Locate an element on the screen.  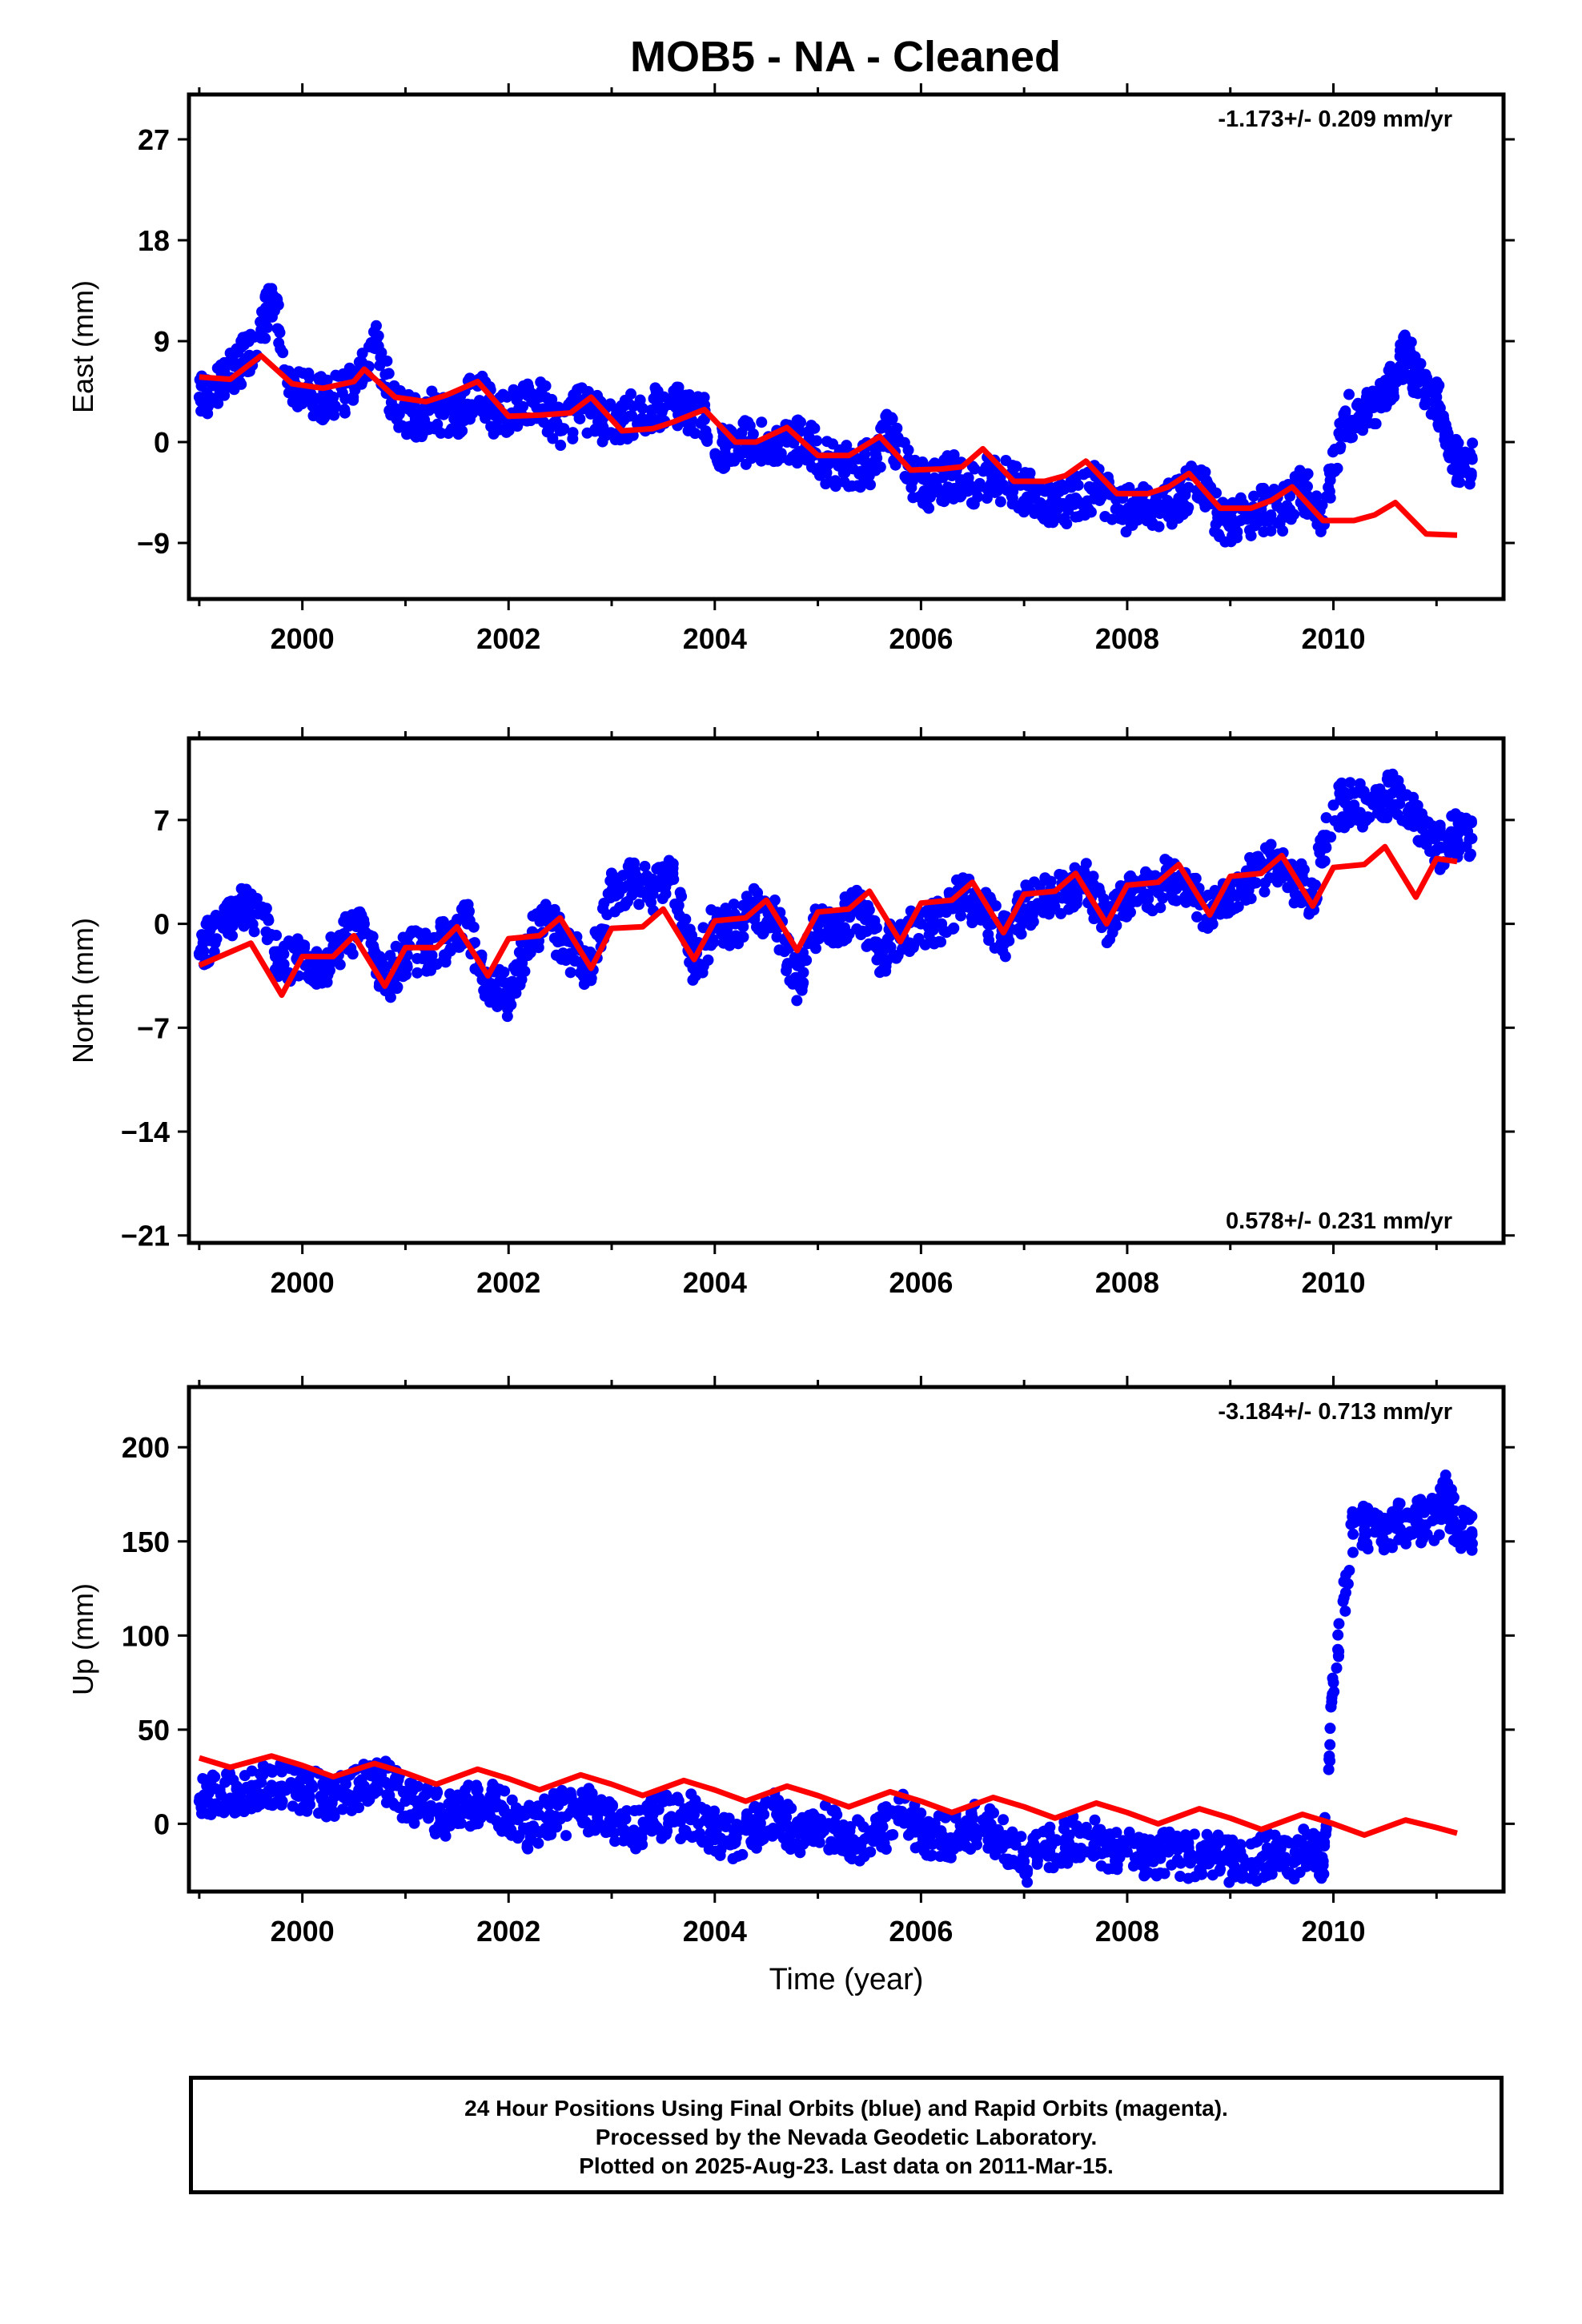
x-tick-label: 2010 is located at coordinates (1333, 1282).